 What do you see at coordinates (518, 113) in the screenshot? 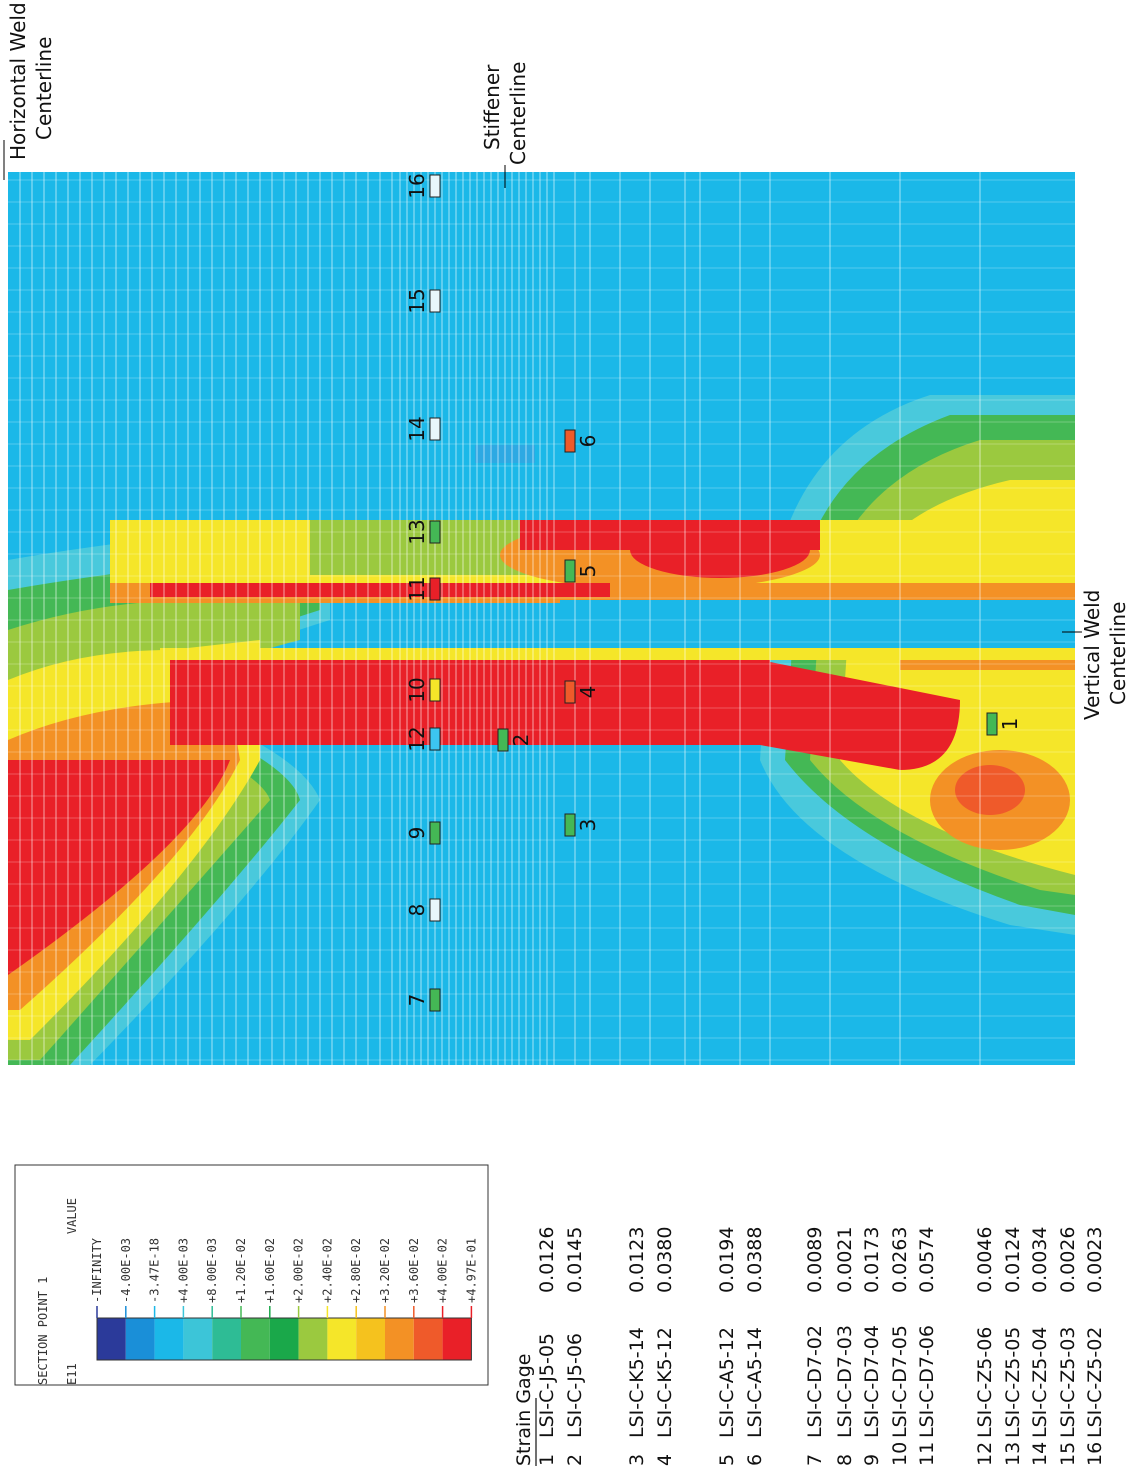
I see `annotation: Centerline` at bounding box center [518, 113].